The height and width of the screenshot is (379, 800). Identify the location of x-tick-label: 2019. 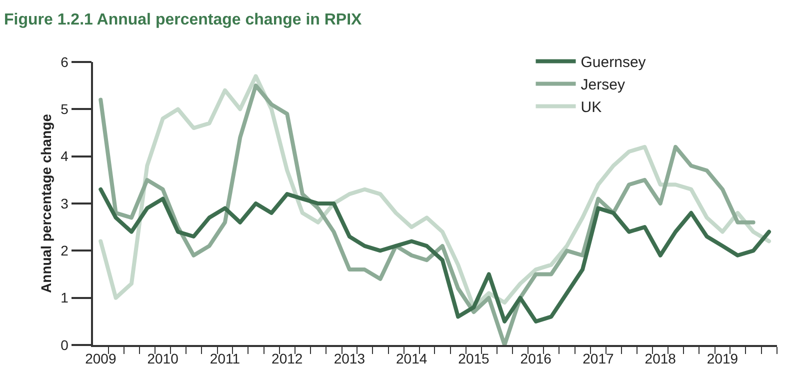
(722, 358).